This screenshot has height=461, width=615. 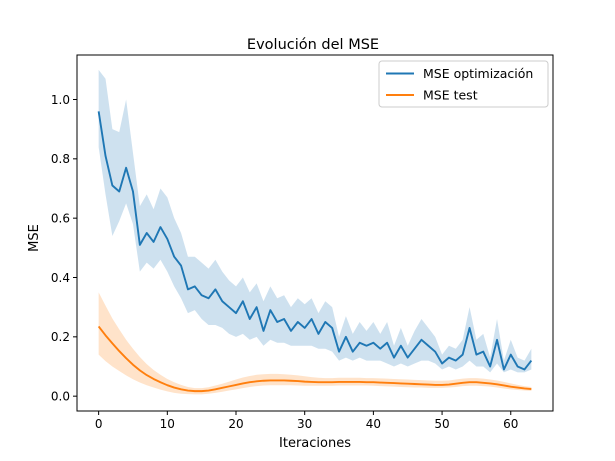 I want to click on y-axis-label: MSE, so click(x=34, y=238).